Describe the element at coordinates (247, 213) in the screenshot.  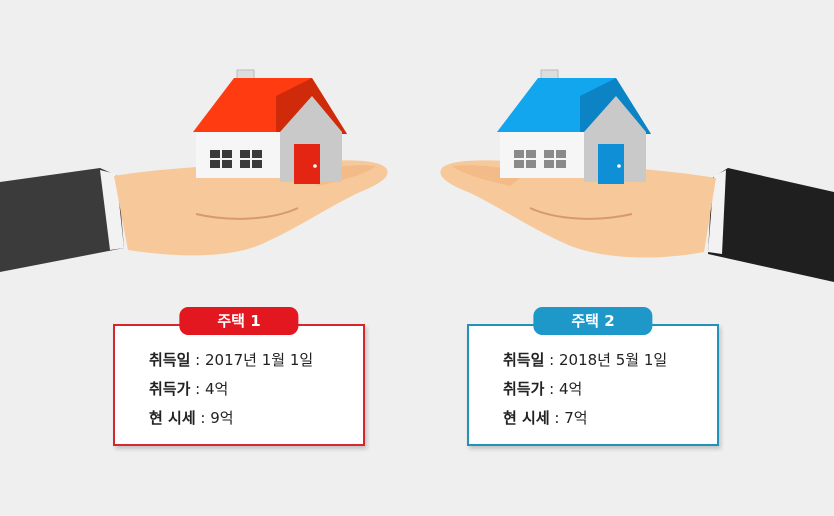
I see `left-palm-line` at that location.